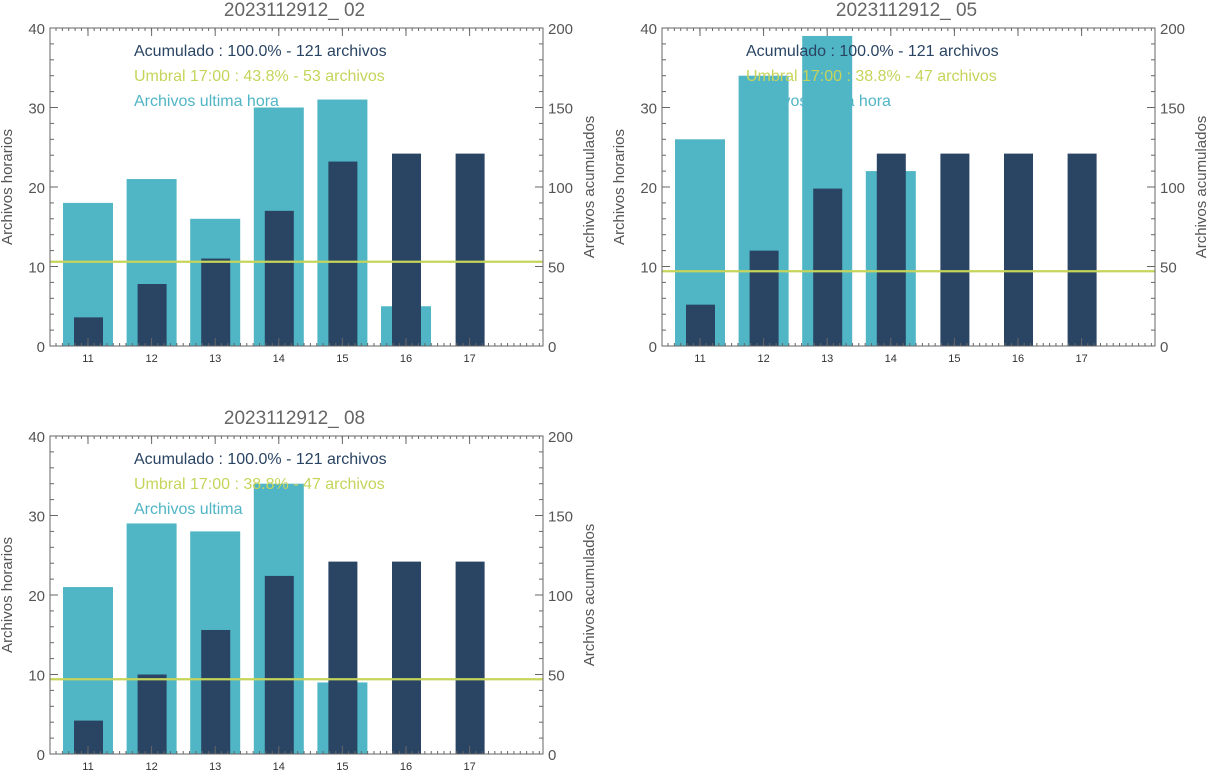  Describe the element at coordinates (294, 10) in the screenshot. I see `chart-title: 2023112912_ 02` at that location.